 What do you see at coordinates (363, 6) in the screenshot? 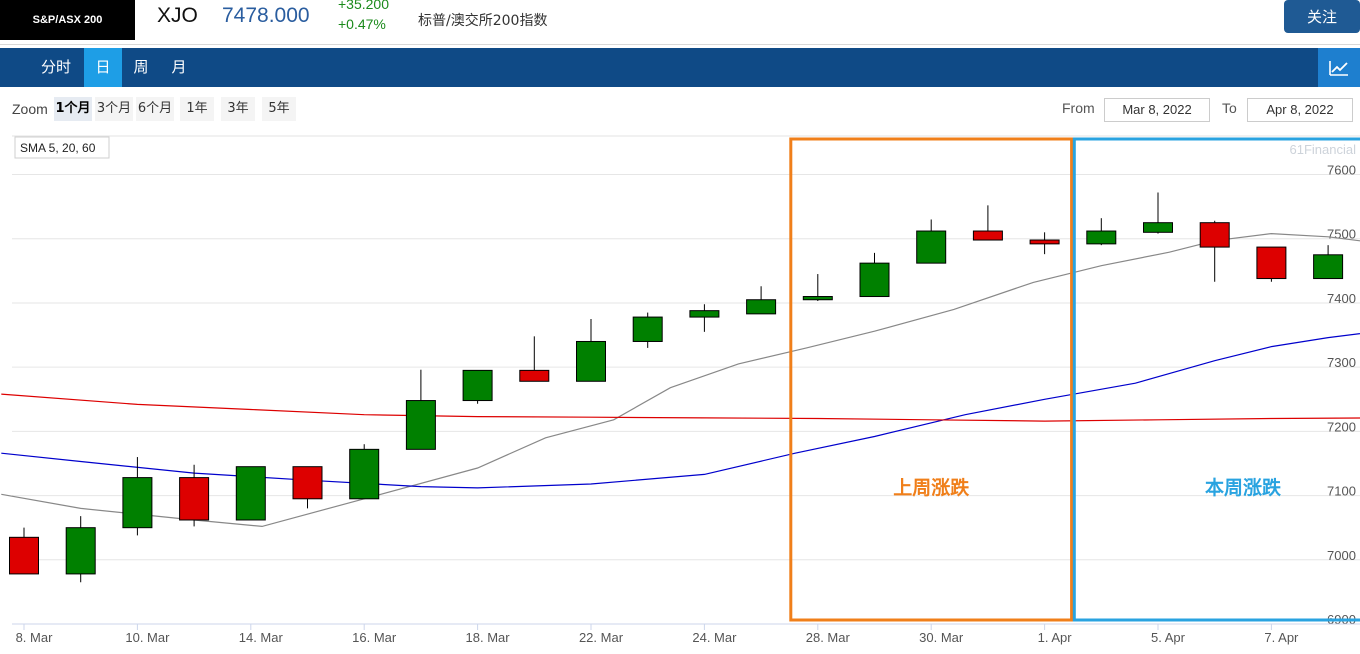
I see `change-value: +35.200` at bounding box center [363, 6].